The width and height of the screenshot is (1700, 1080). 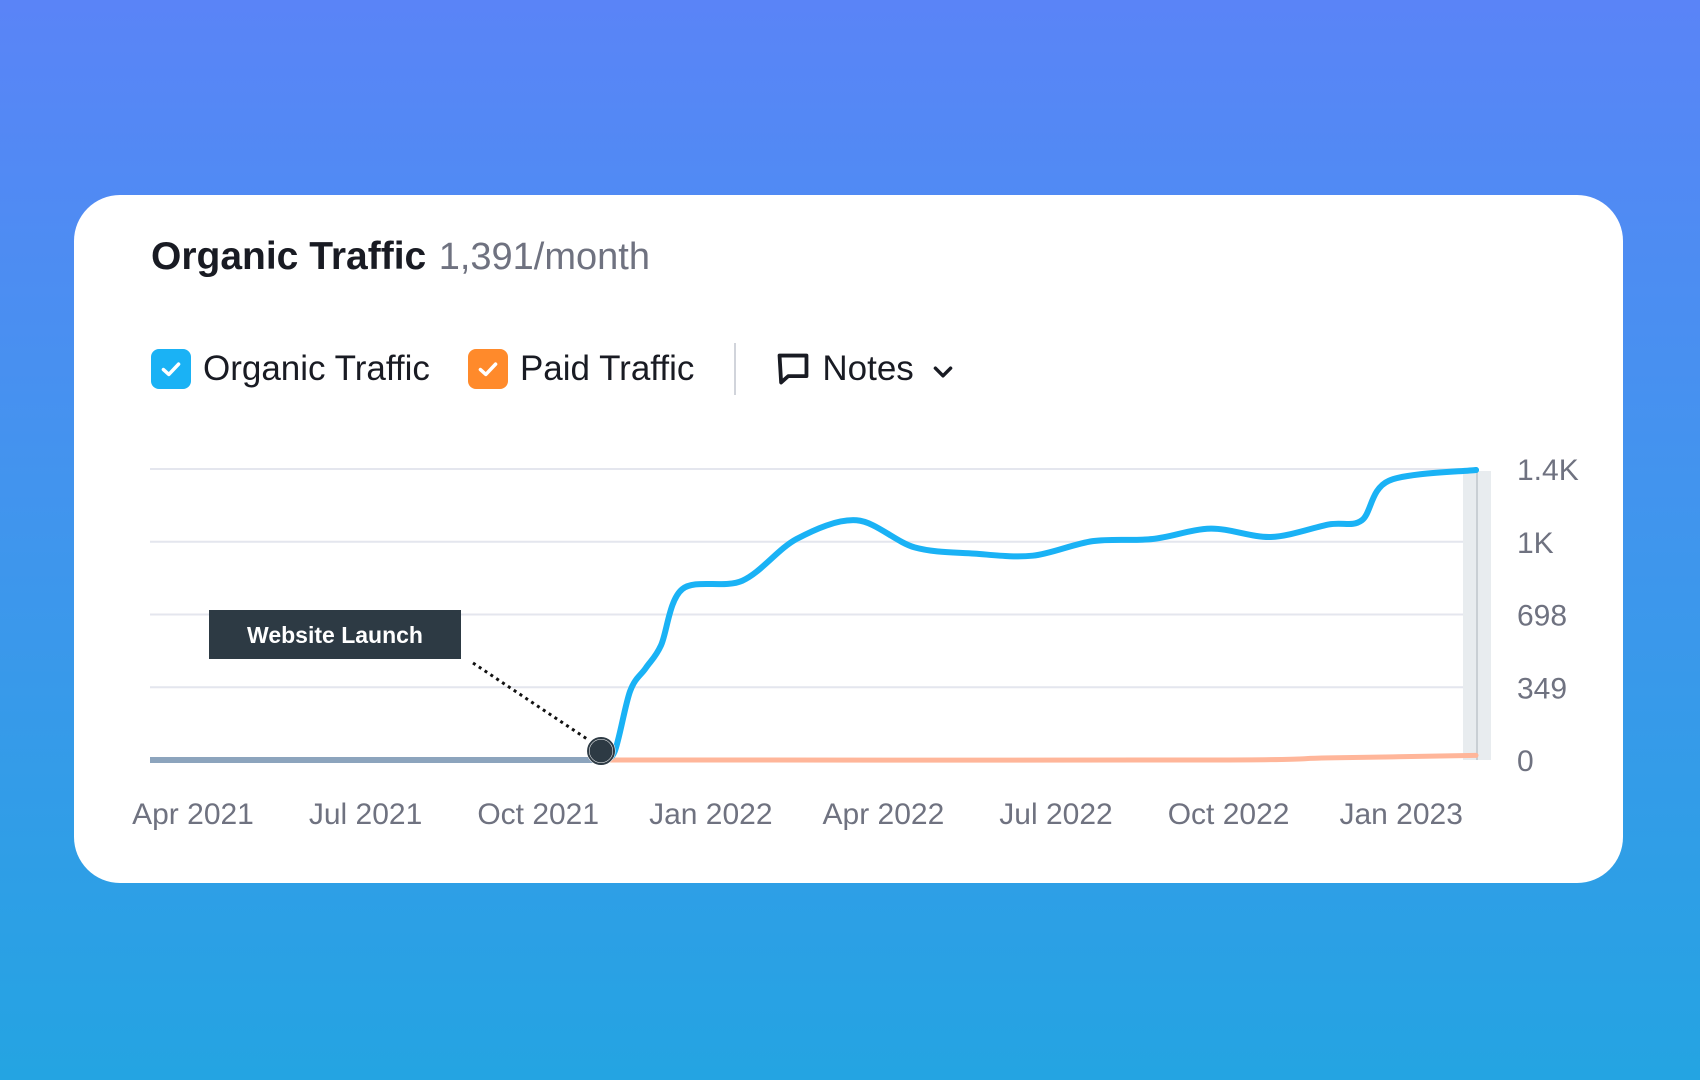 I want to click on chevron-down-icon, so click(x=935, y=369).